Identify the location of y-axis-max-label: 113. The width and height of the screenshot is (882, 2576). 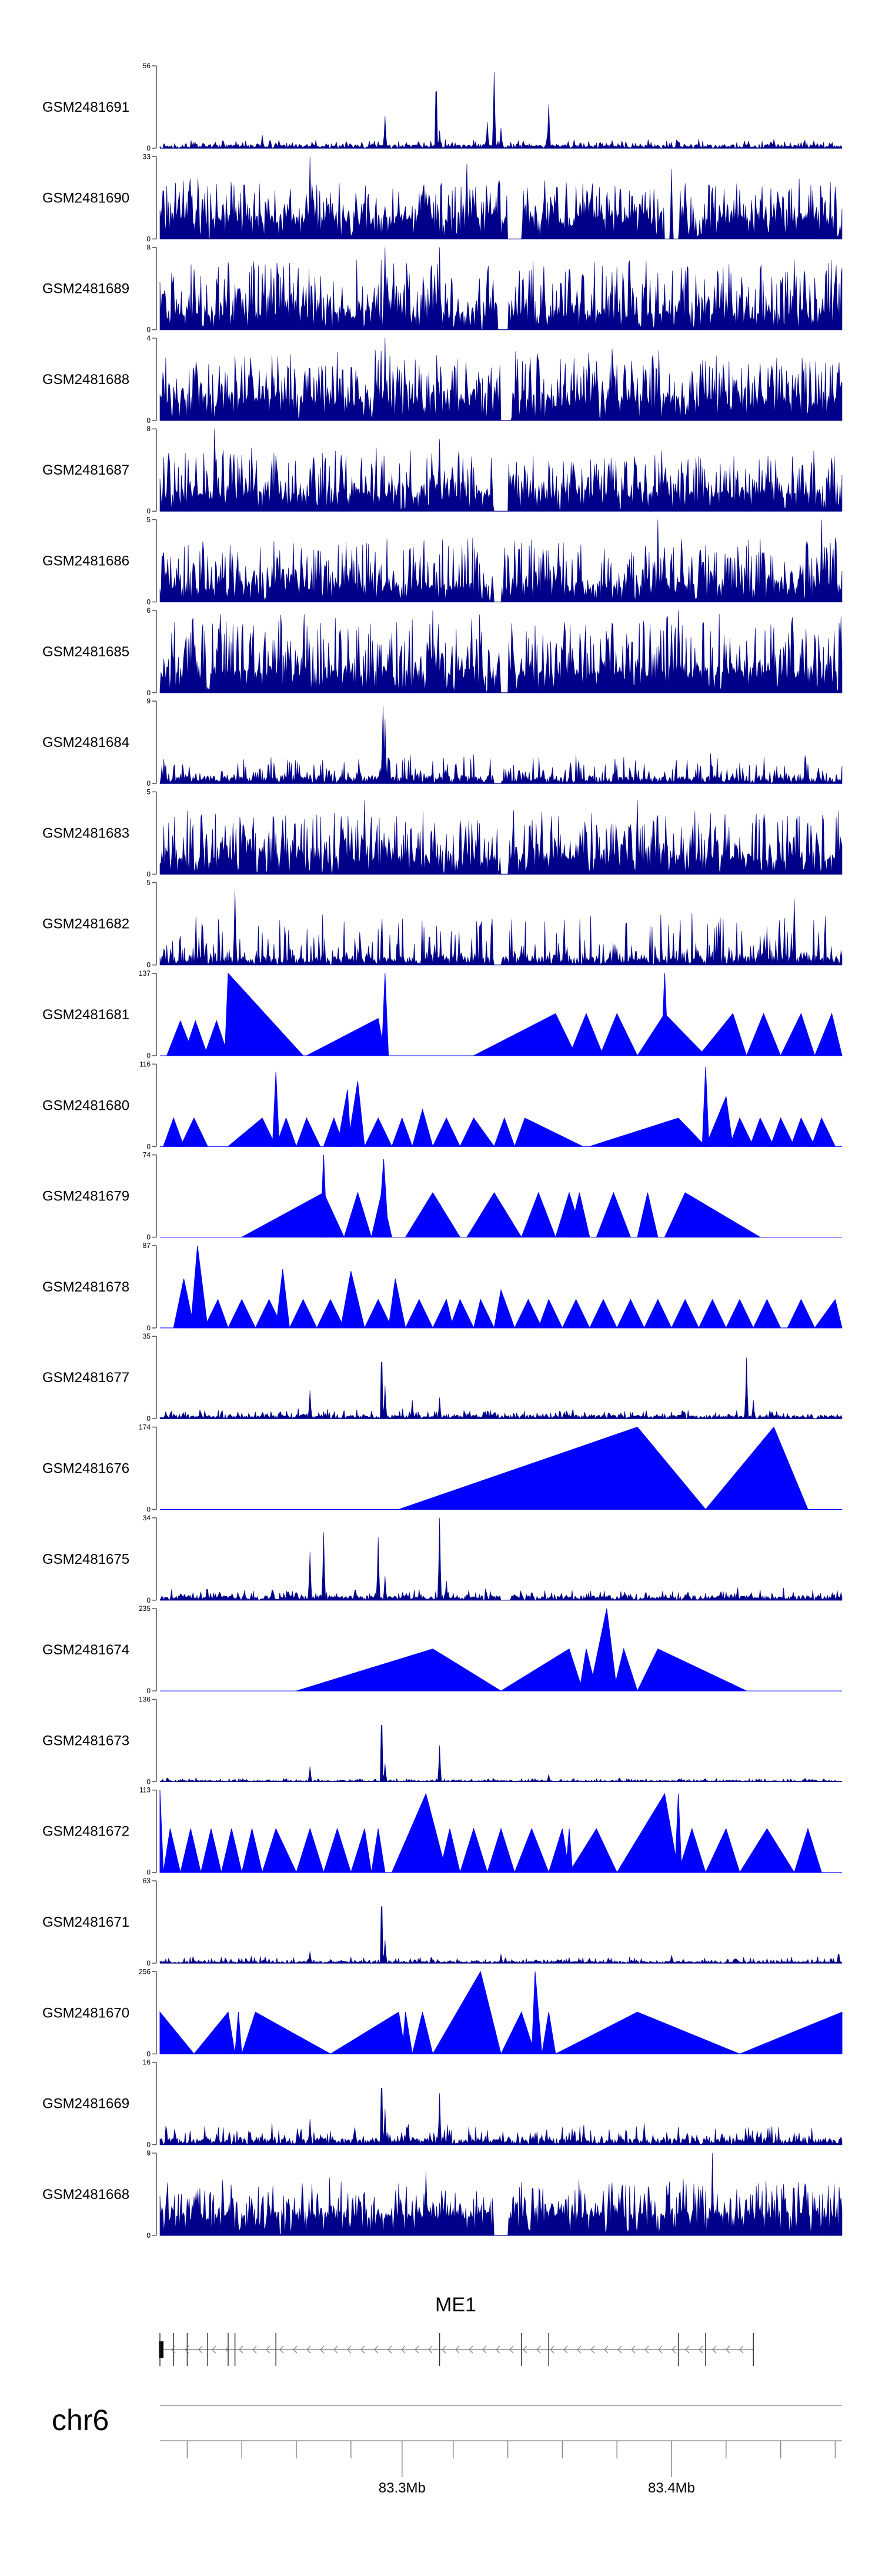
(145, 1790).